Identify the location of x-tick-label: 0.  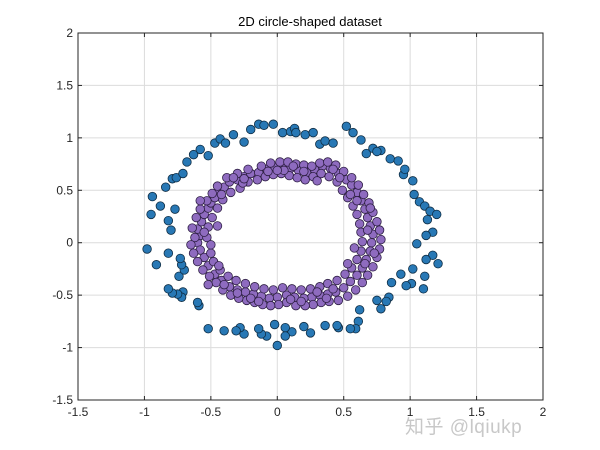
(277, 412).